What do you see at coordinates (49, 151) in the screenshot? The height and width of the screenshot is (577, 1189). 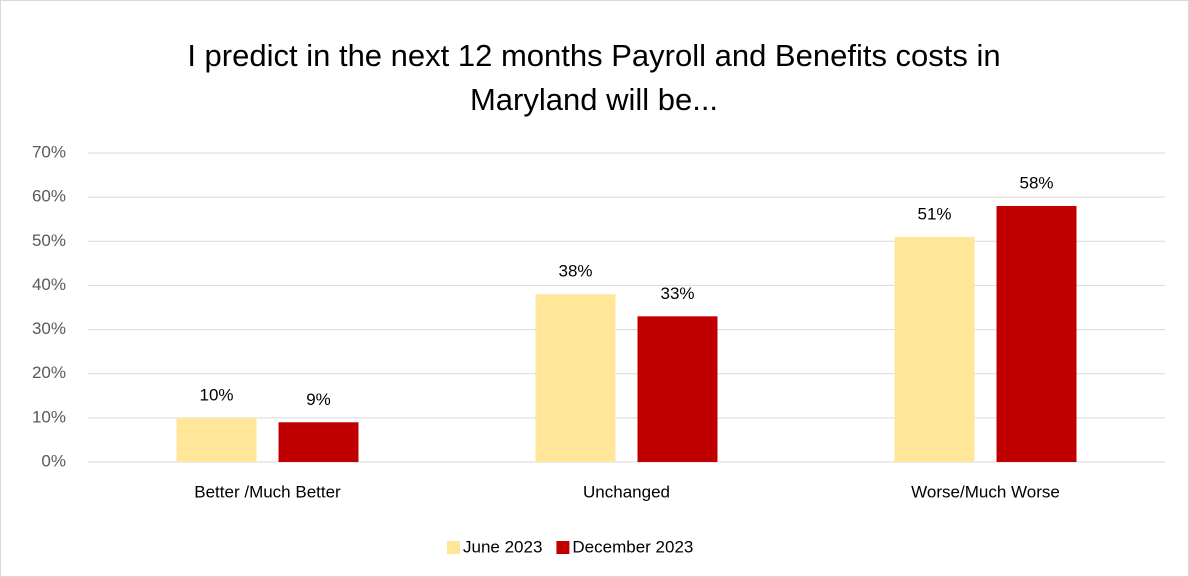 I see `y-tick-label: 70%` at bounding box center [49, 151].